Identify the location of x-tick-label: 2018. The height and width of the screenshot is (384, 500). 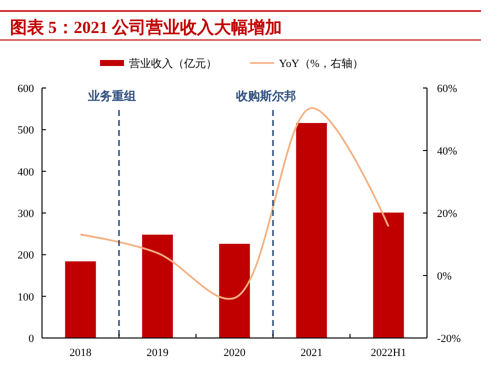
(81, 353).